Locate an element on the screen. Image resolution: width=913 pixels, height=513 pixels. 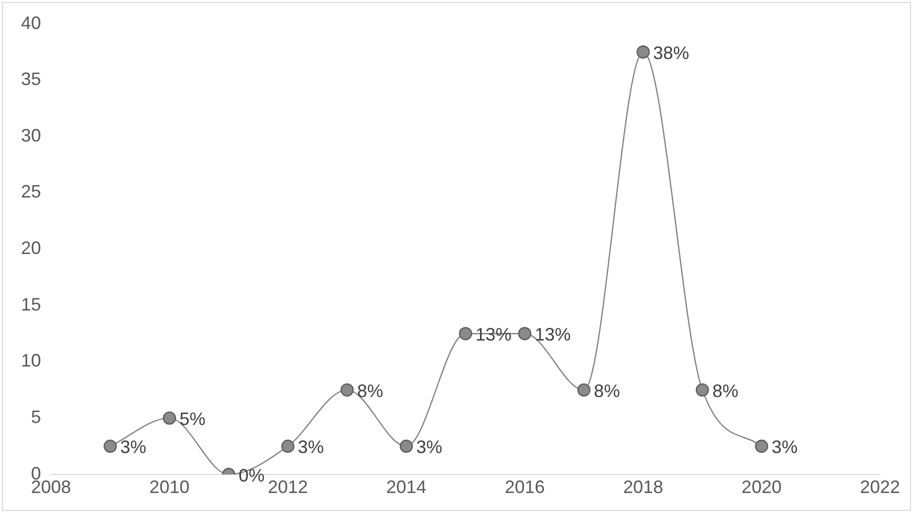
y-tick-label: 5 is located at coordinates (36, 417).